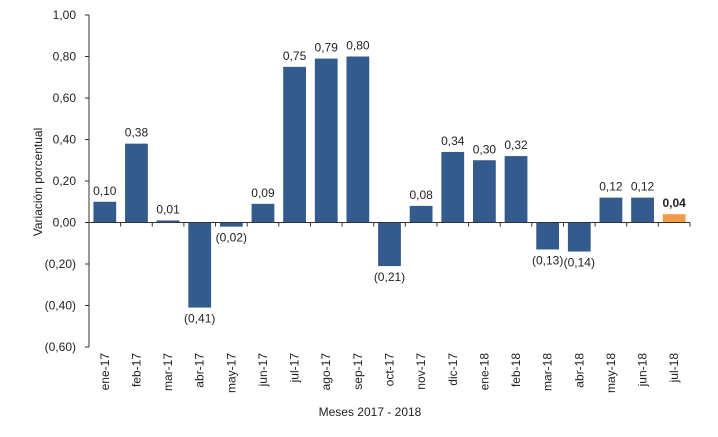  I want to click on x-tick-label: feb-18, so click(516, 370).